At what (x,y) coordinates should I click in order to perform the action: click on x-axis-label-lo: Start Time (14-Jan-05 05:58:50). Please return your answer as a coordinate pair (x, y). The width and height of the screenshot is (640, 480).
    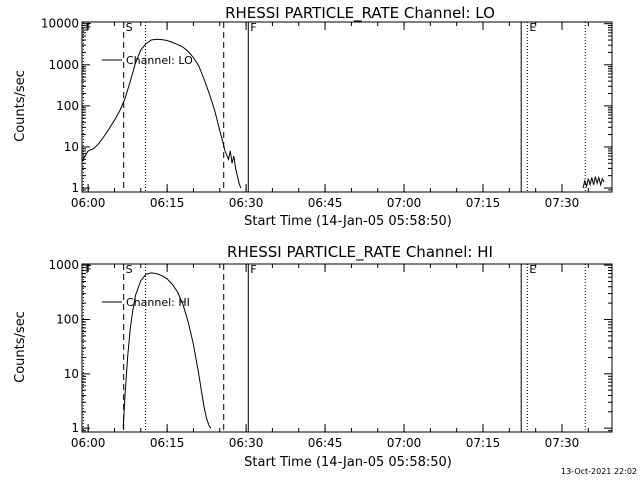
    Looking at the image, I should click on (348, 221).